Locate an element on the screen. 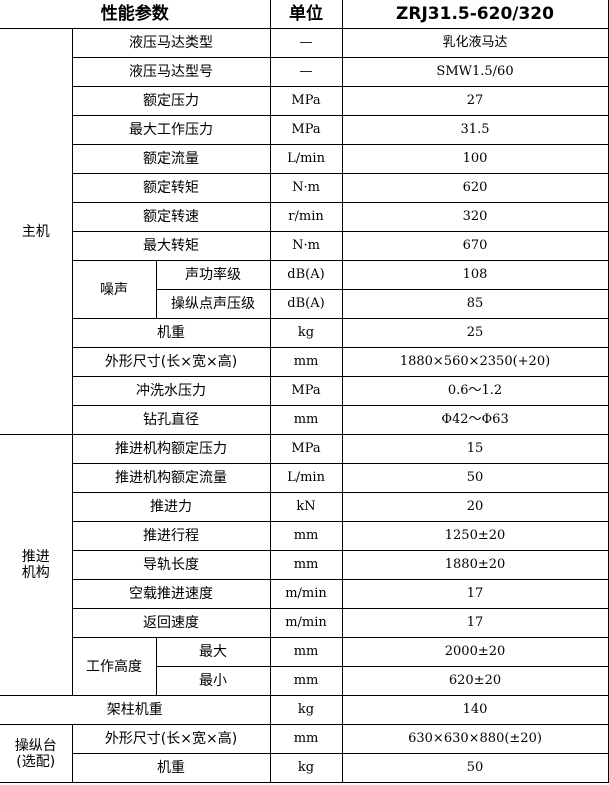 This screenshot has height=785, width=609. header-param: 性能参数 is located at coordinates (135, 14).